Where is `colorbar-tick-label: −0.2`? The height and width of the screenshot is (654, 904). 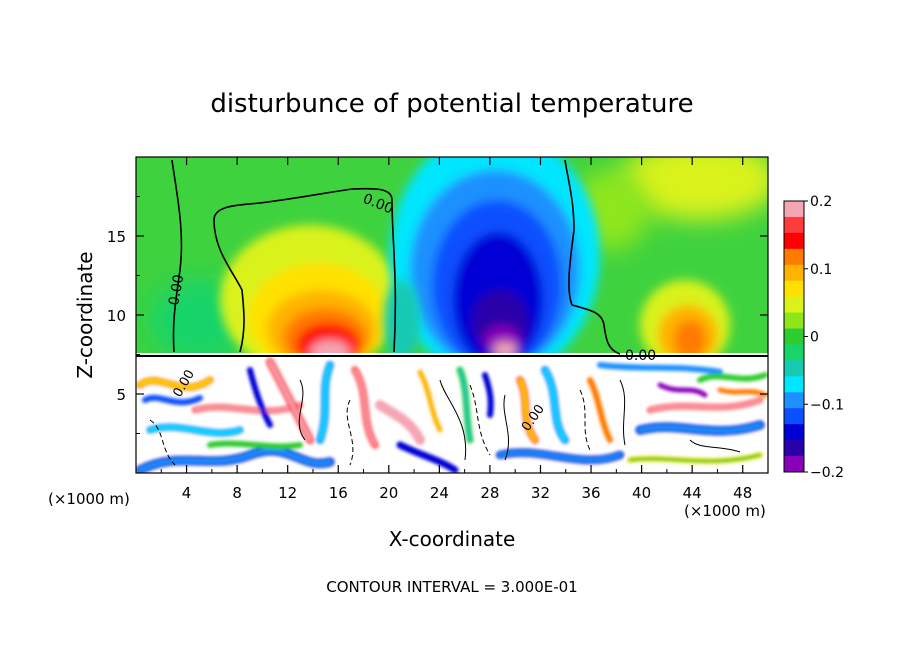
colorbar-tick-label: −0.2 is located at coordinates (827, 473).